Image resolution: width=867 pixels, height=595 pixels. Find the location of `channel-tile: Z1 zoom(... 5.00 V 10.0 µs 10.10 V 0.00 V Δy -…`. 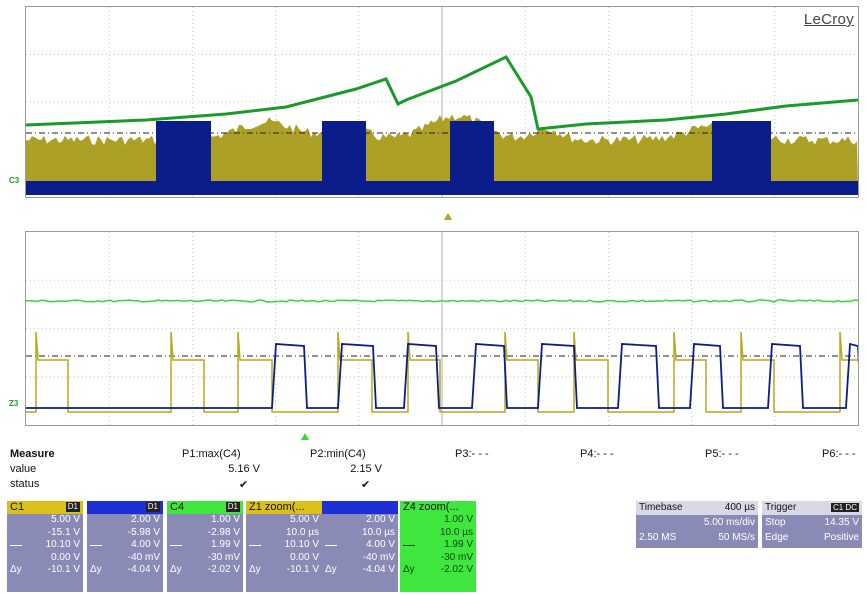

channel-tile: Z1 zoom(... 5.00 V 10.0 µs 10.10 V 0.00 V Δy -… is located at coordinates (284, 546).